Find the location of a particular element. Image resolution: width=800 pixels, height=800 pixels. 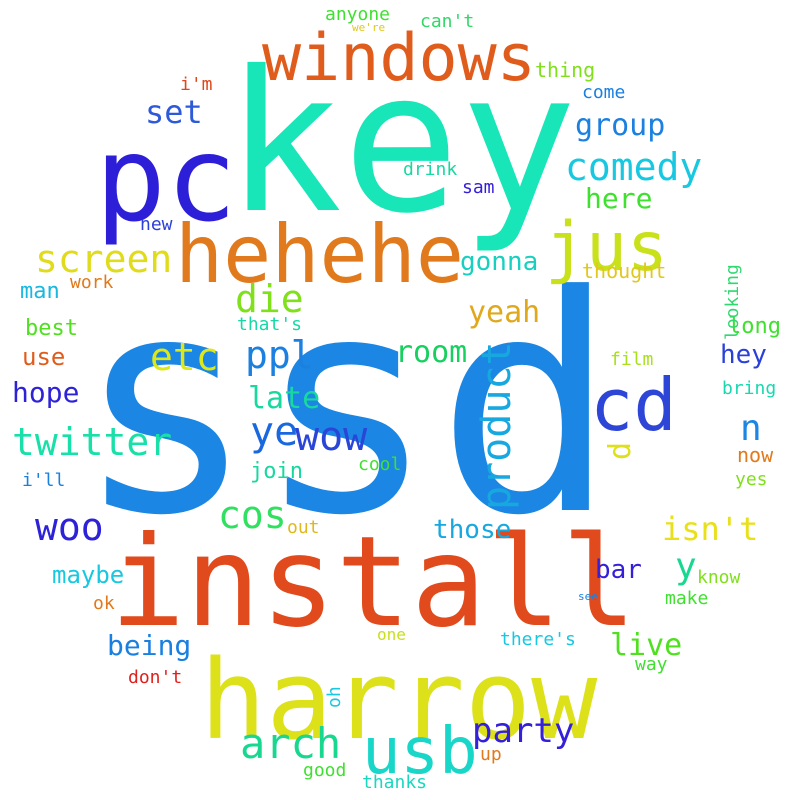

word-yeah: yeah is located at coordinates (504, 312).